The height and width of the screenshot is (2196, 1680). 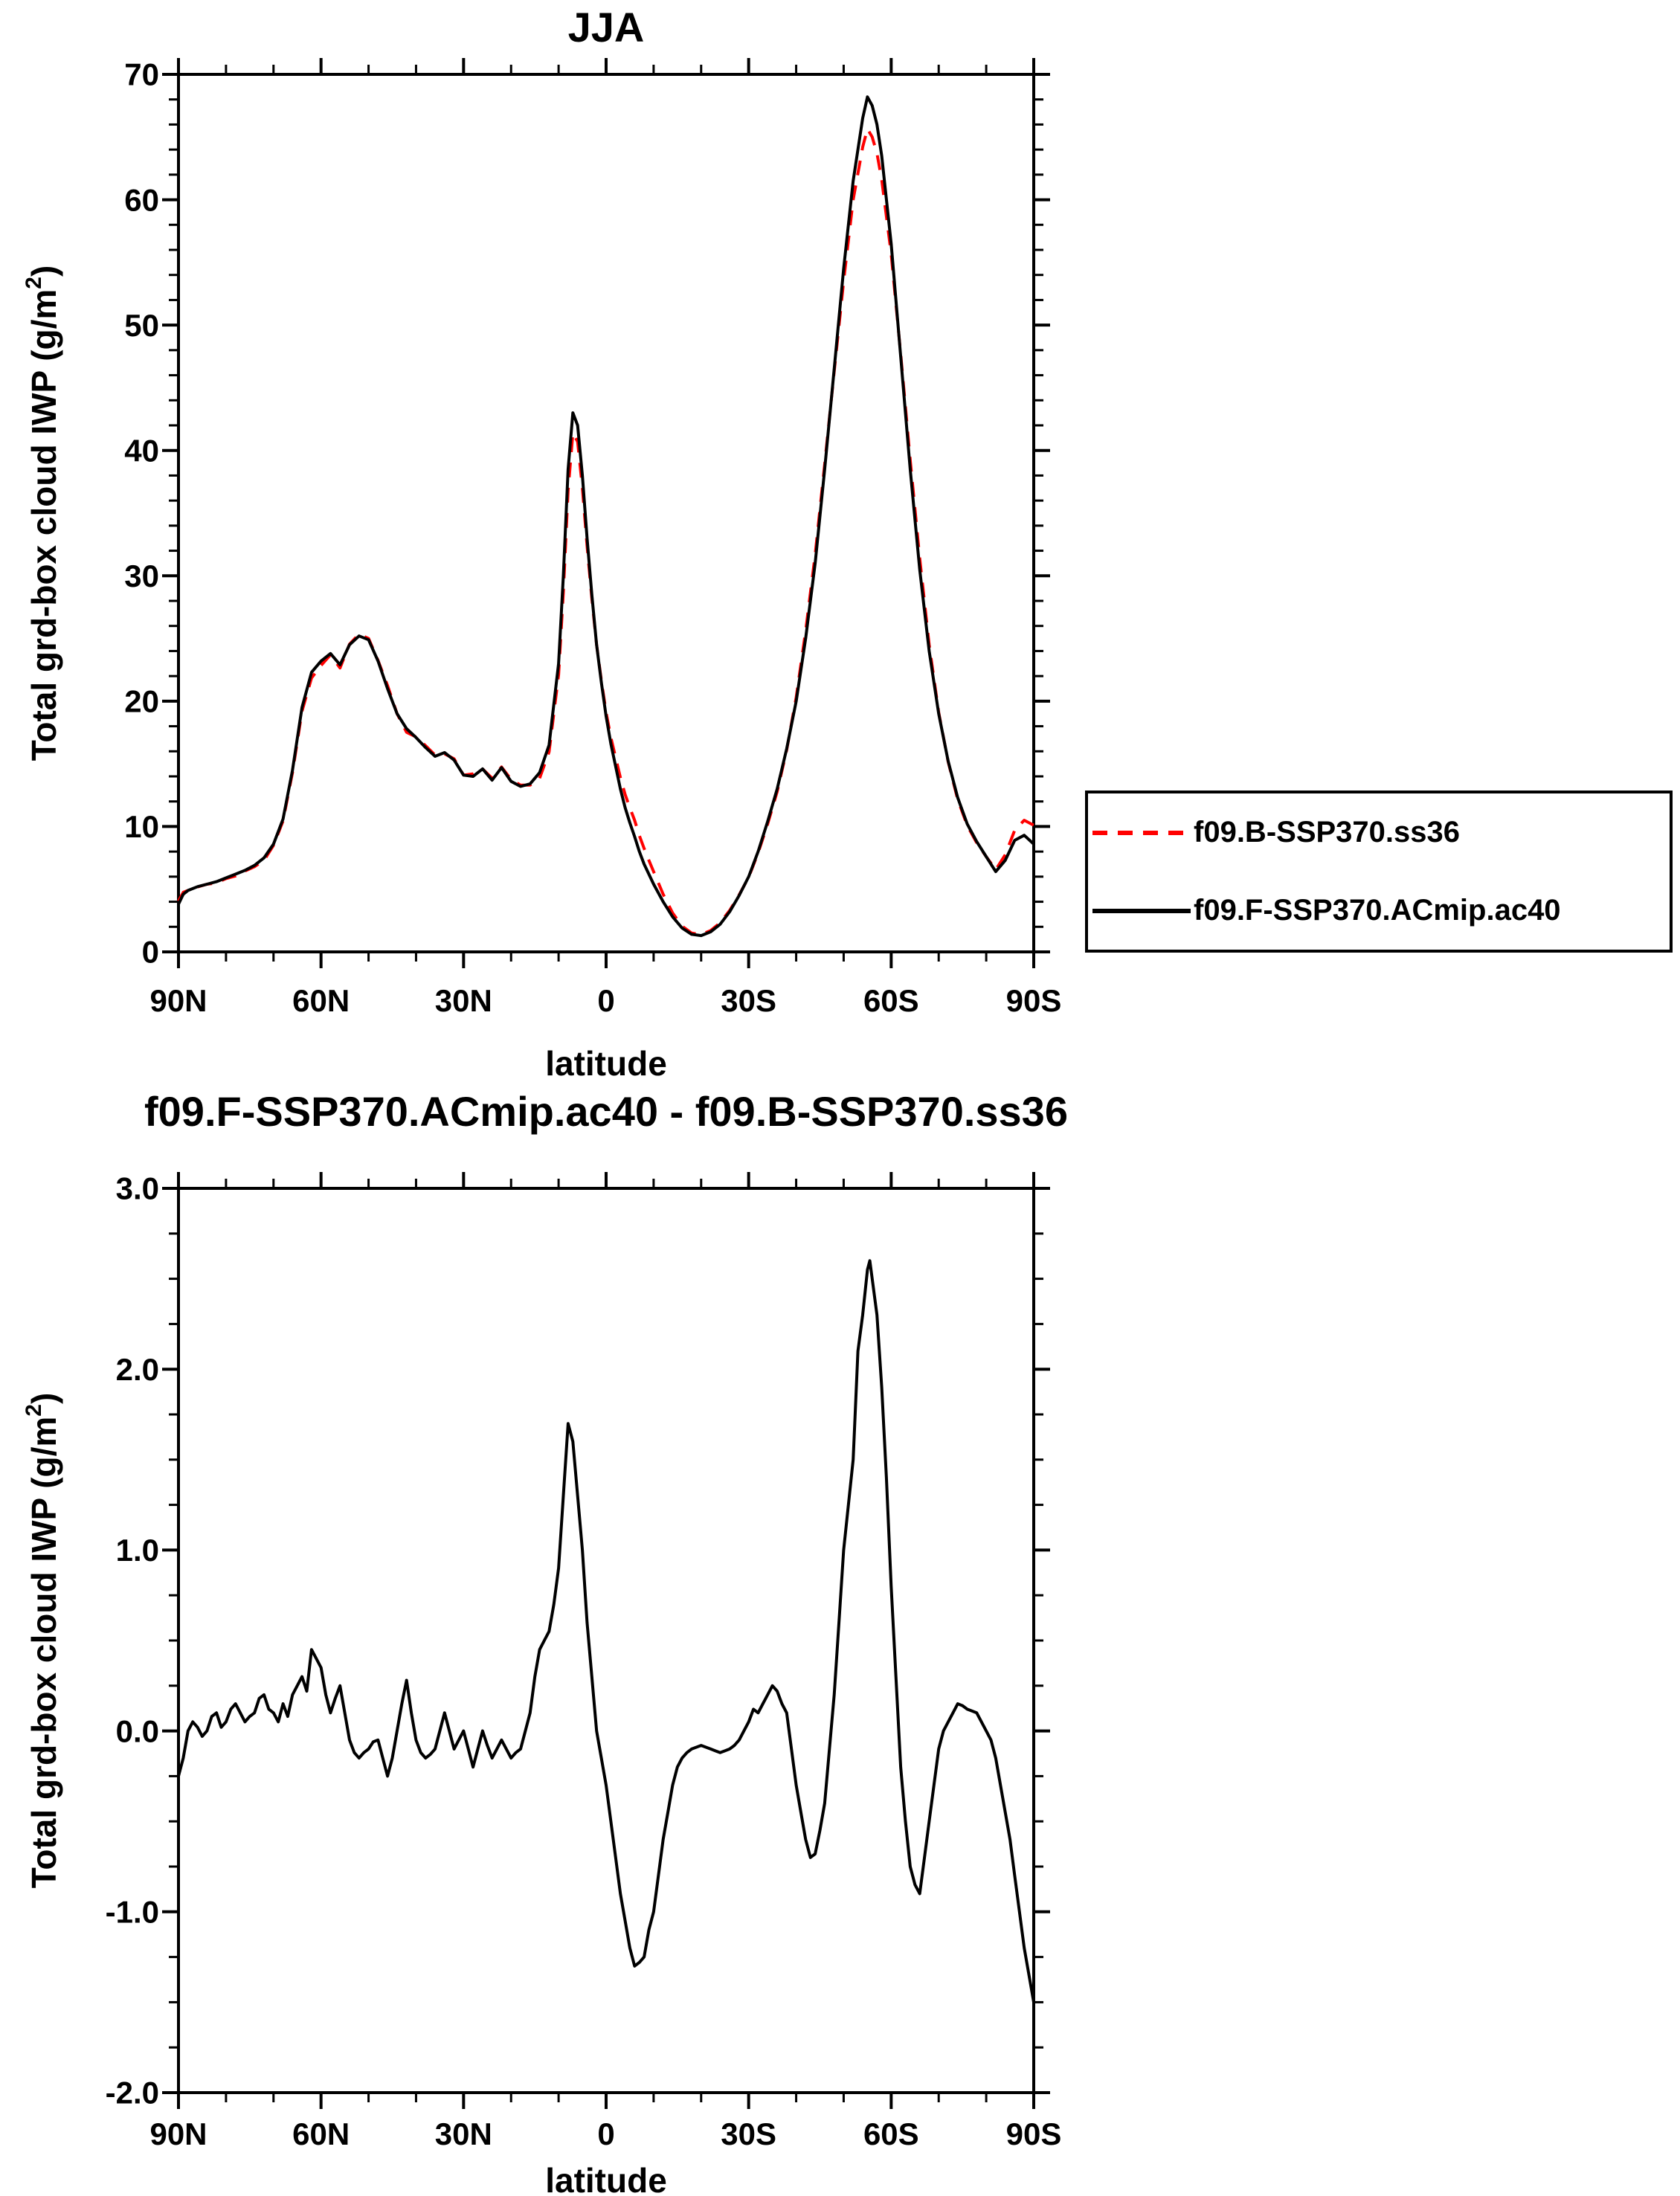 I want to click on legend-item-f-ssp370: f09.F-SSP370.ACmip.ac40, so click(x=1379, y=911).